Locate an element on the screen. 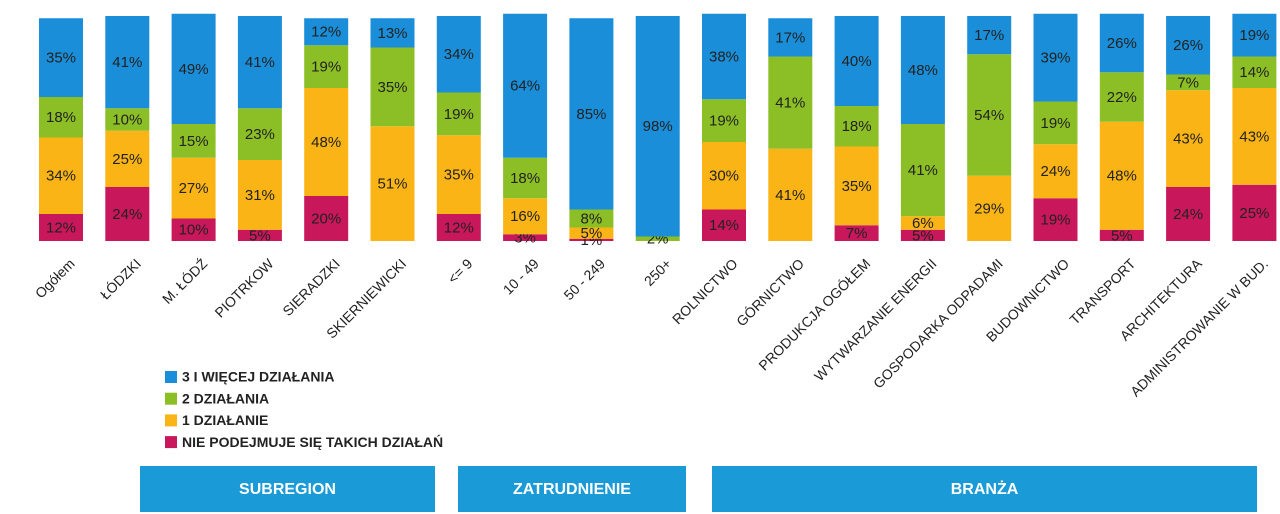  value-label: 54% is located at coordinates (989, 115).